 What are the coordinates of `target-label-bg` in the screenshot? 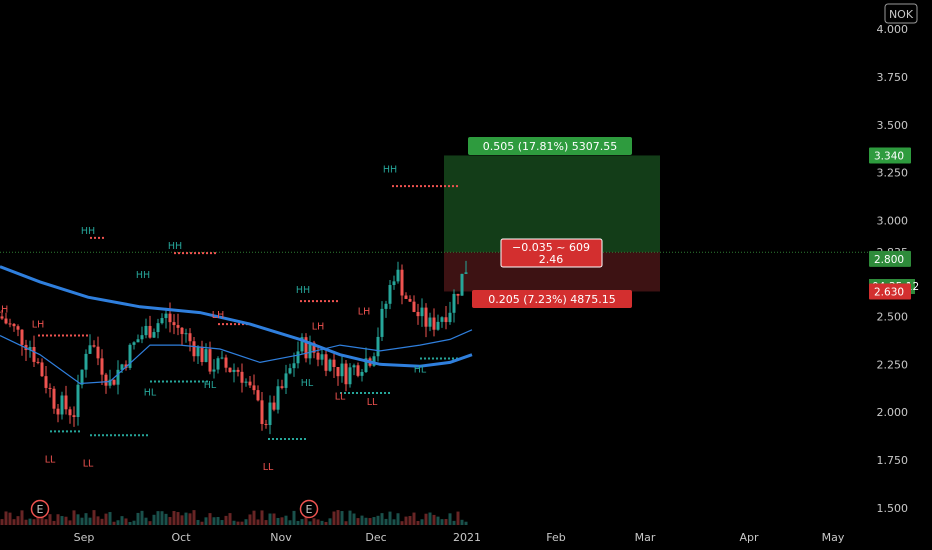 It's located at (550, 146).